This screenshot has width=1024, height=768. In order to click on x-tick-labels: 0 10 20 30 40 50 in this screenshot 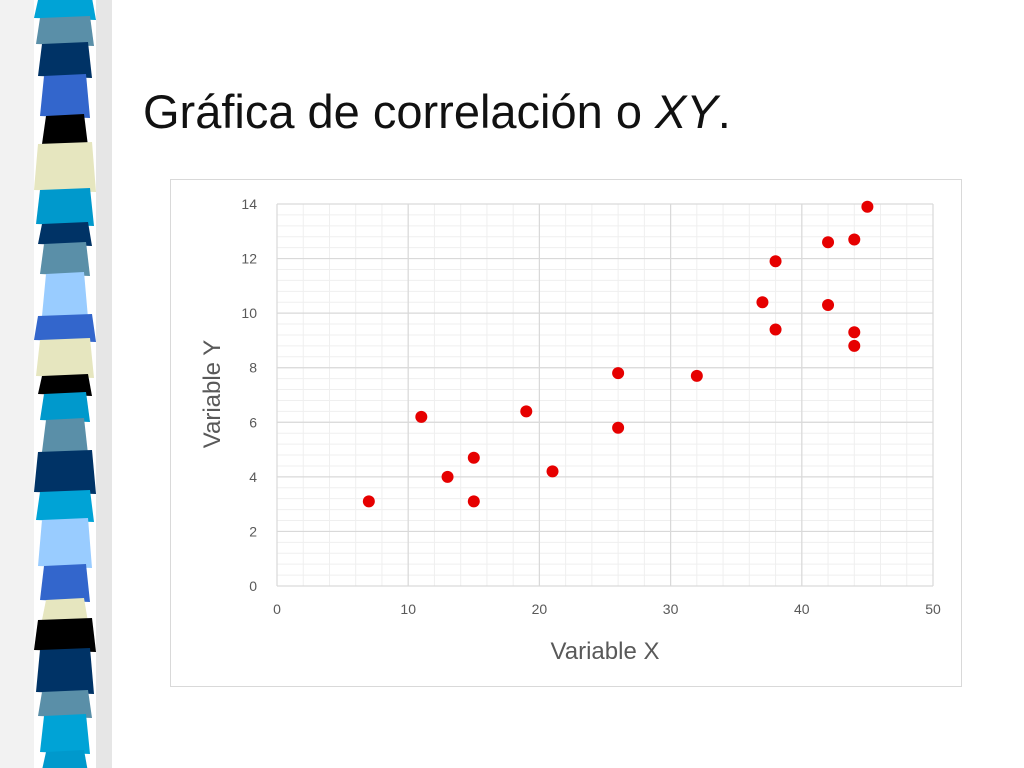, I will do `click(607, 609)`.